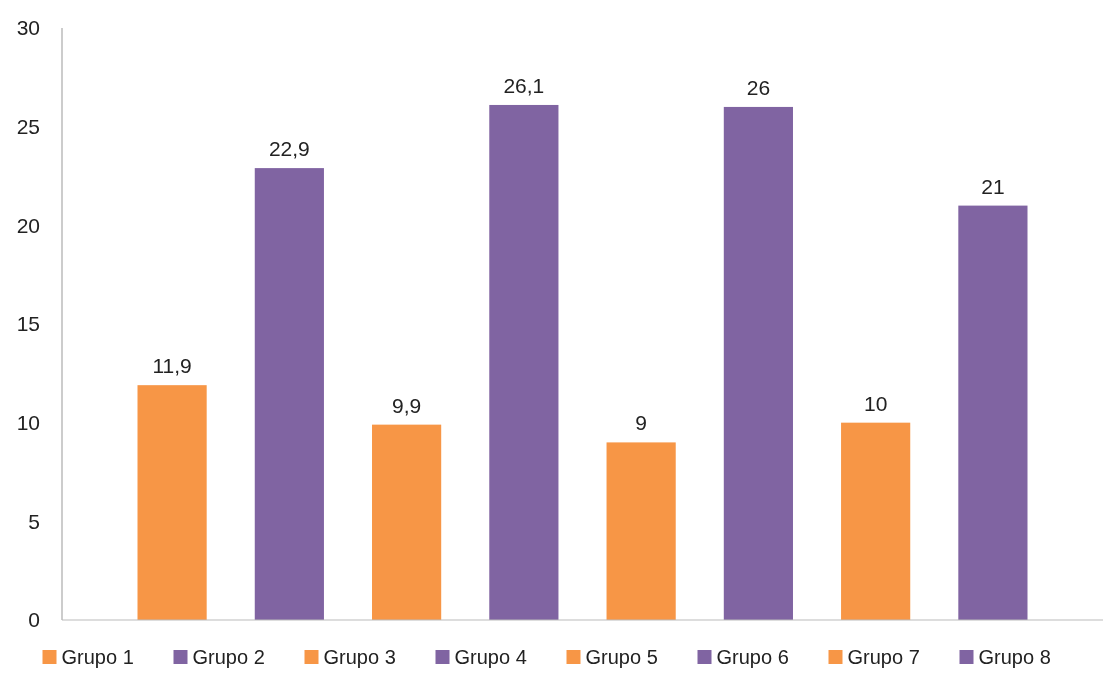 Image resolution: width=1113 pixels, height=673 pixels. What do you see at coordinates (28, 225) in the screenshot?
I see `y-tick-label: 20` at bounding box center [28, 225].